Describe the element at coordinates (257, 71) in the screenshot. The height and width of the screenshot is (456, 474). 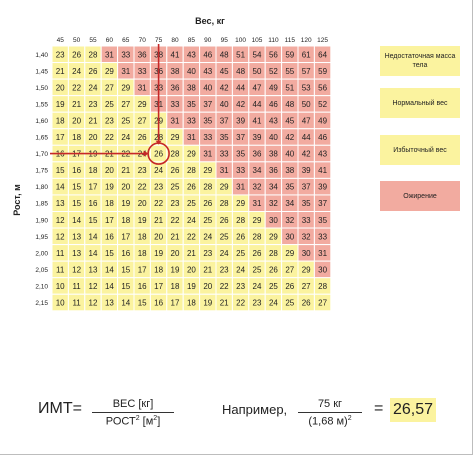
I see `cell-value-label: 50` at that location.